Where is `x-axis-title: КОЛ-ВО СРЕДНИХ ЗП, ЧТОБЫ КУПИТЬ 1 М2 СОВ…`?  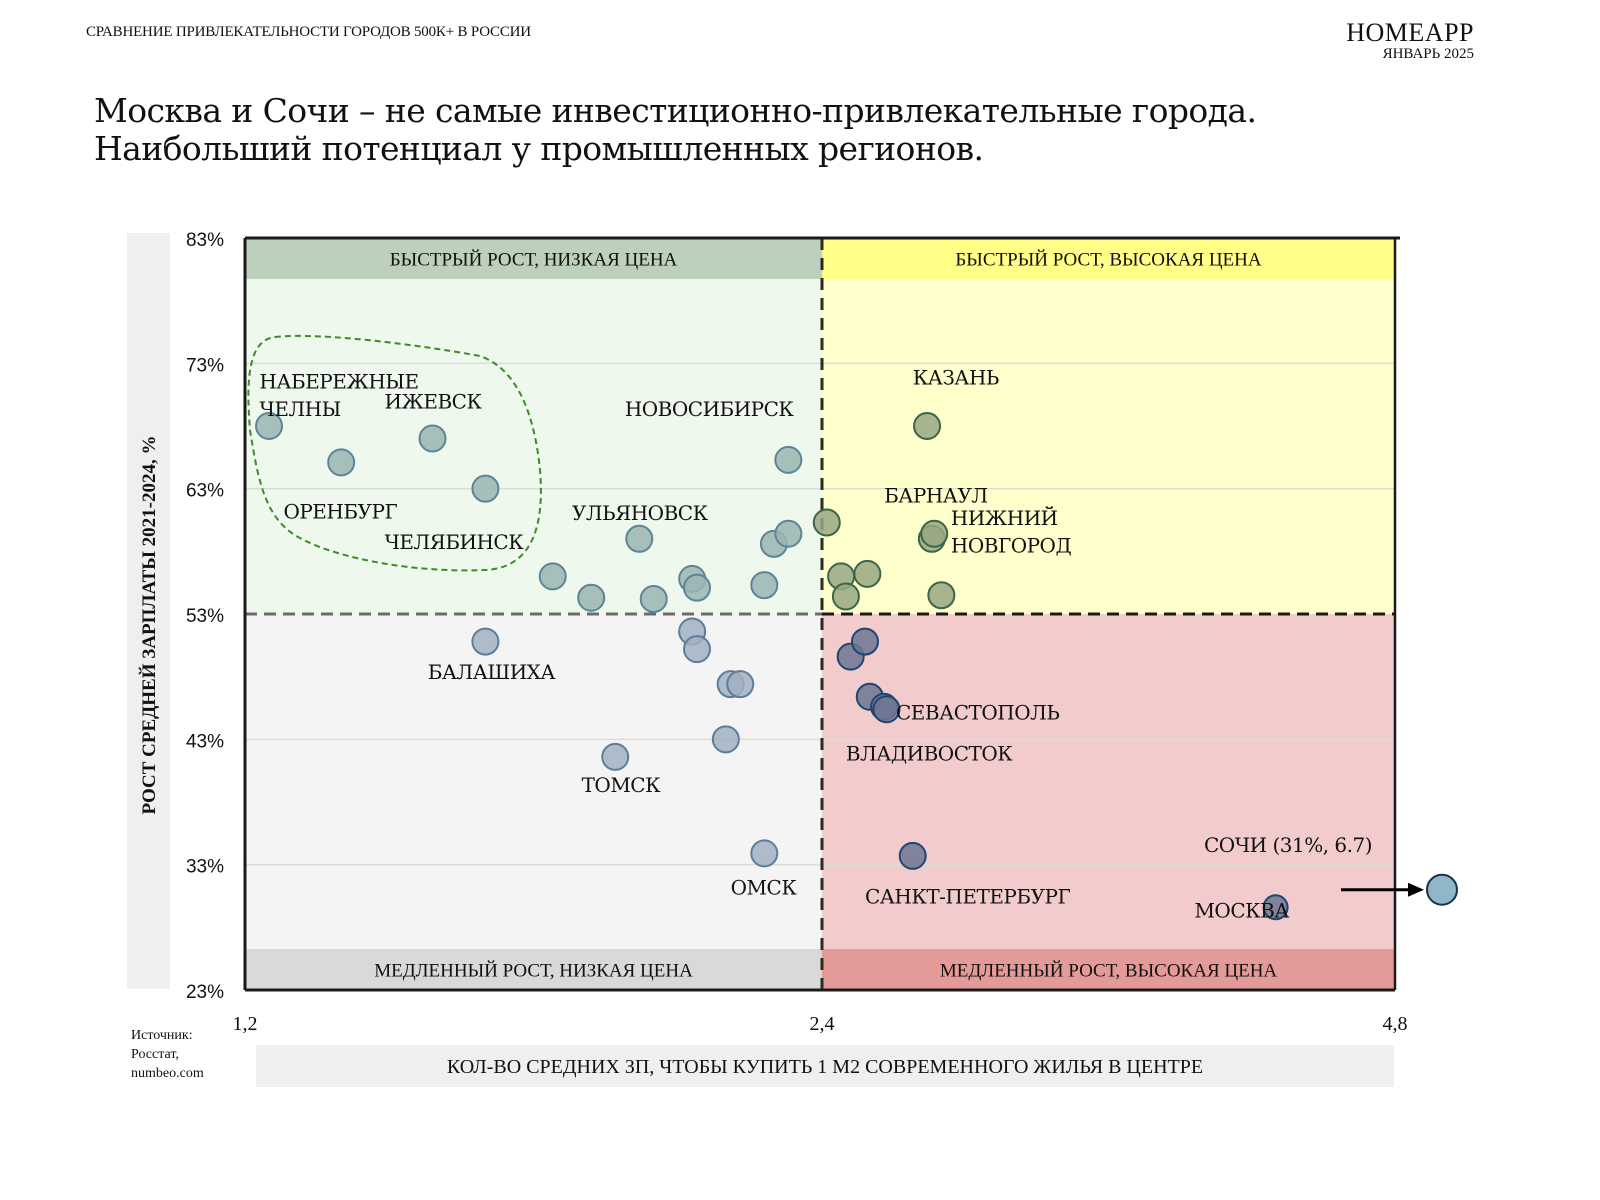
x-axis-title: КОЛ-ВО СРЕДНИХ ЗП, ЧТОБЫ КУПИТЬ 1 М2 СОВ… is located at coordinates (825, 1067).